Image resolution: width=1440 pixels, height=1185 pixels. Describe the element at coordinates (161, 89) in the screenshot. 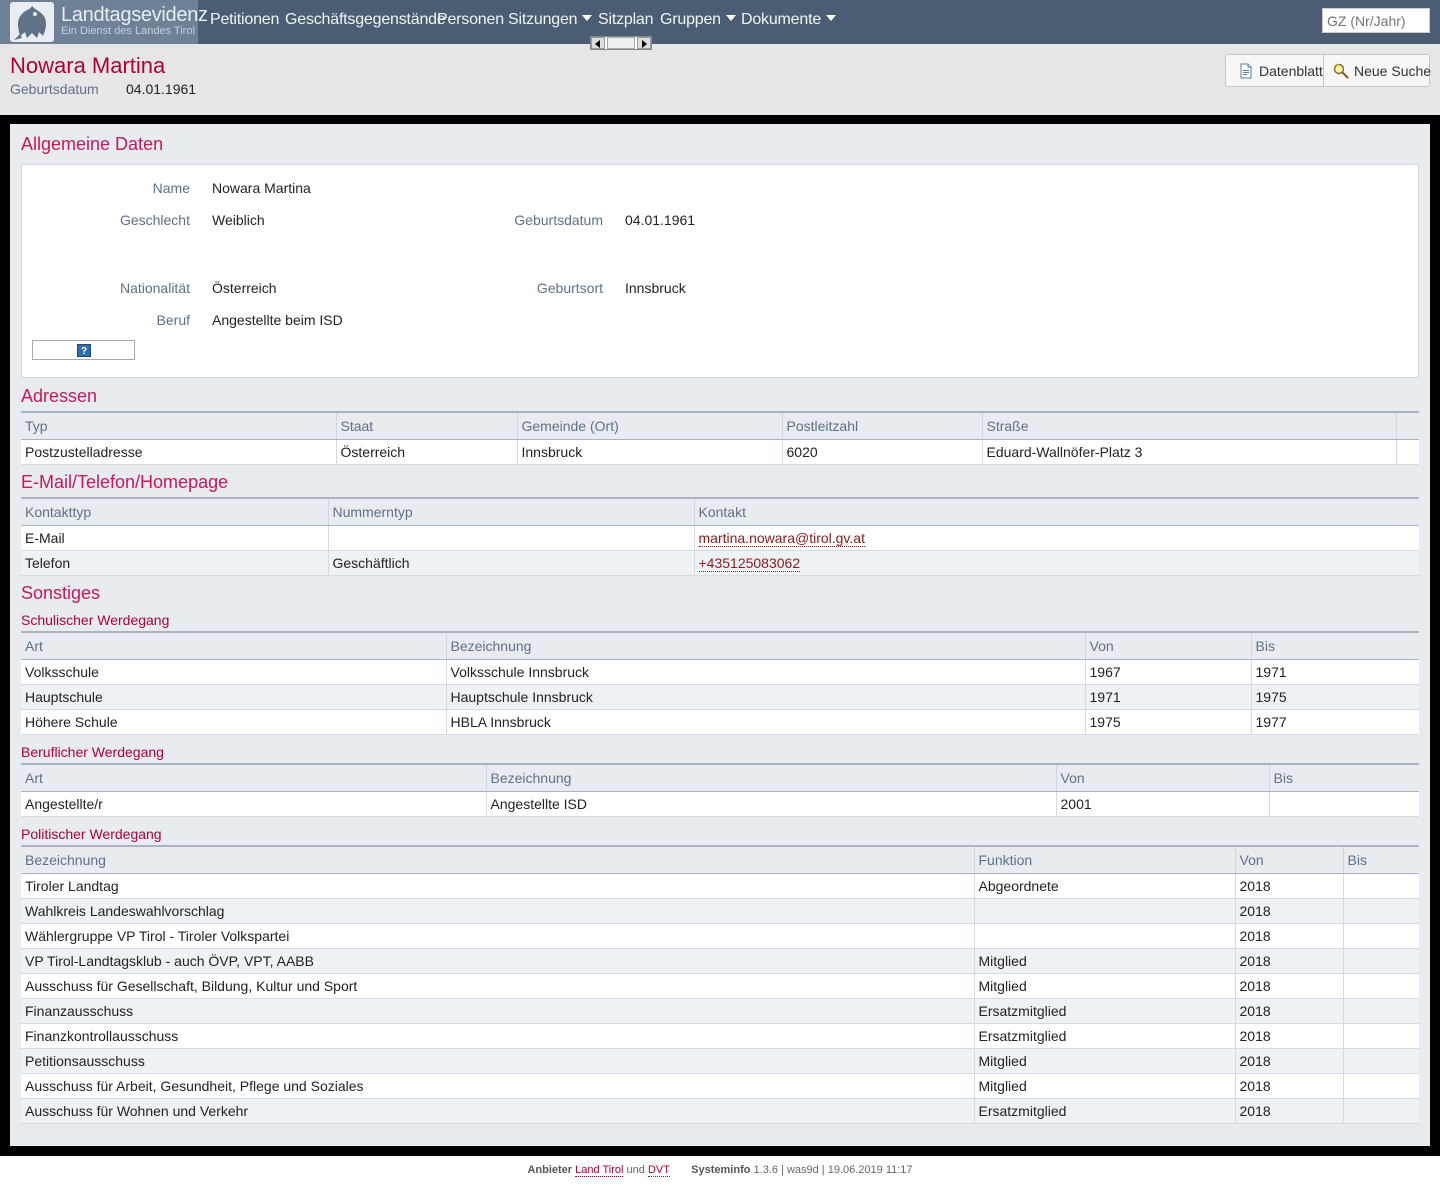

I see `birthdate-value: 04.01.1961` at that location.